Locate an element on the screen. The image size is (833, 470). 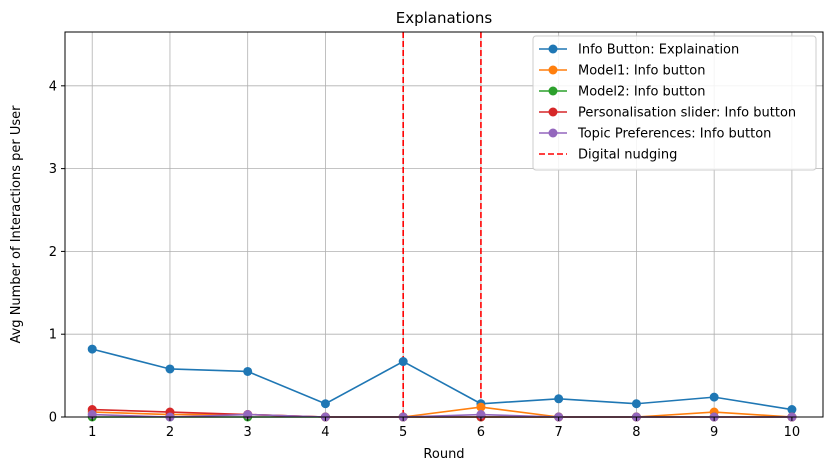
x-tick-label: 4 is located at coordinates (325, 432).